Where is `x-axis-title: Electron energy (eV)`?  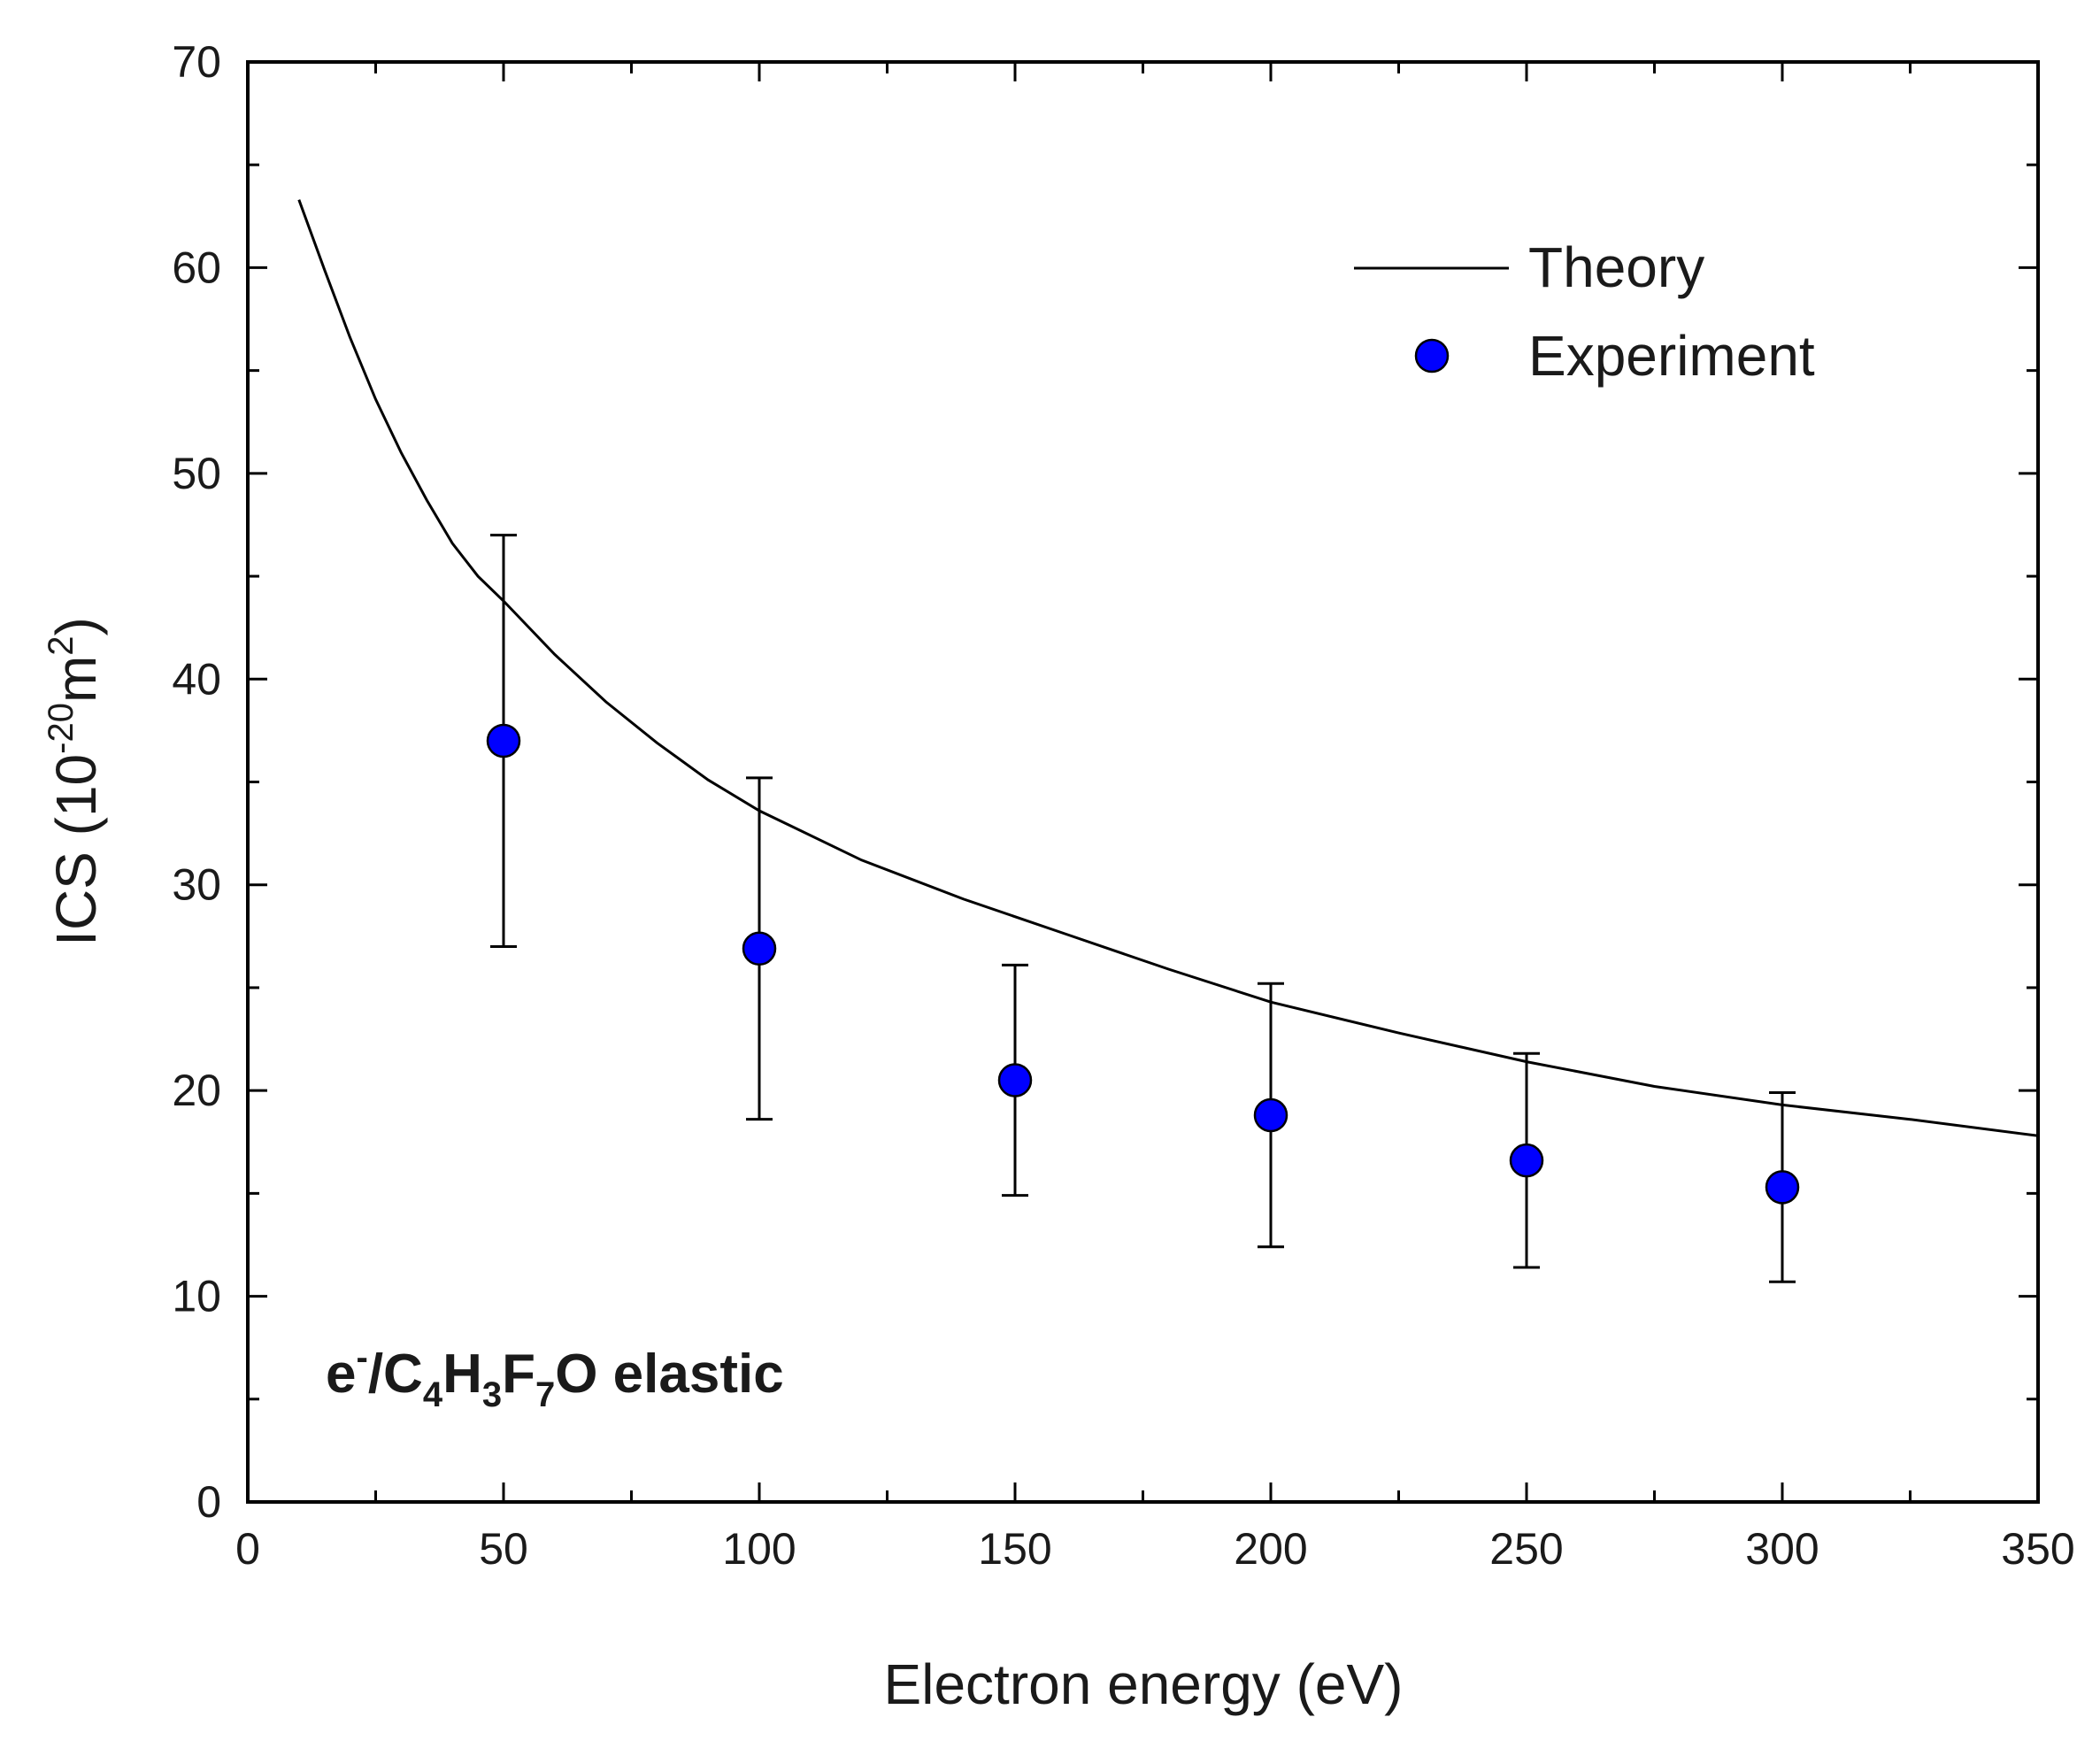
x-axis-title: Electron energy (eV) is located at coordinates (1144, 1684).